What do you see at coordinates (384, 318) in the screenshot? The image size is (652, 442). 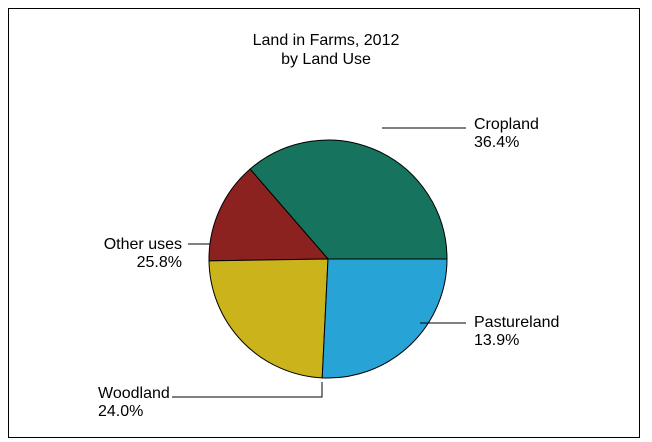 I see `pie-slice-other-uses` at bounding box center [384, 318].